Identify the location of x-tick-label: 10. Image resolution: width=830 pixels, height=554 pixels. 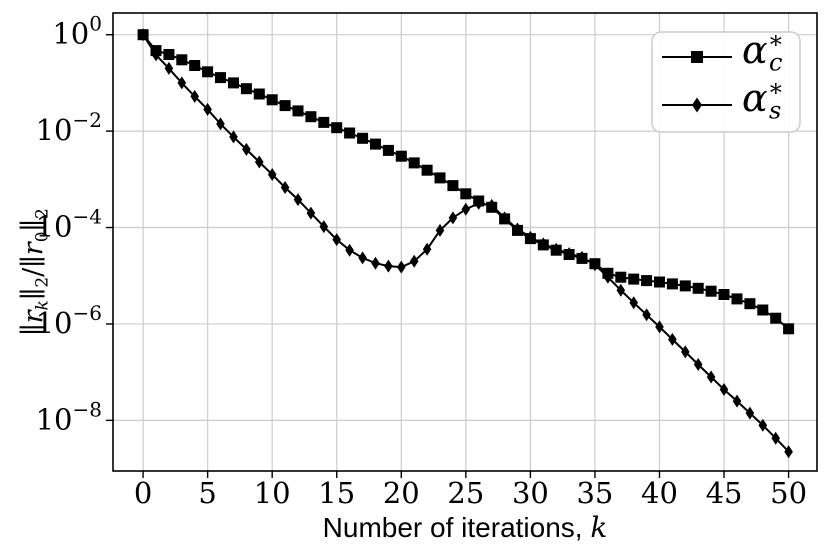
(272, 493).